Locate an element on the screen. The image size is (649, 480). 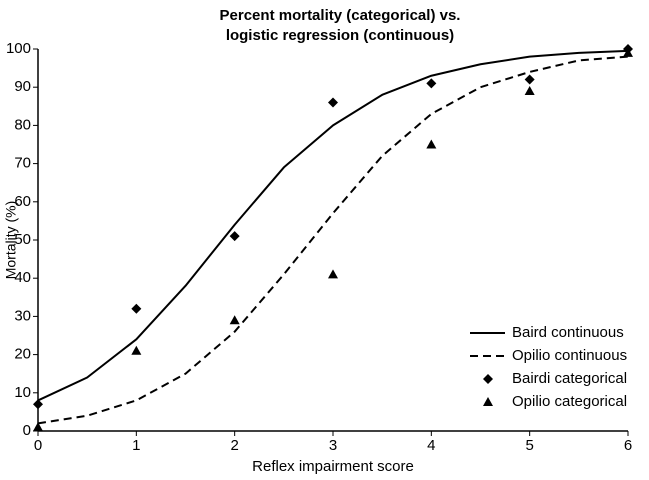
x-axis-label: Reflex impairment score is located at coordinates (333, 466).